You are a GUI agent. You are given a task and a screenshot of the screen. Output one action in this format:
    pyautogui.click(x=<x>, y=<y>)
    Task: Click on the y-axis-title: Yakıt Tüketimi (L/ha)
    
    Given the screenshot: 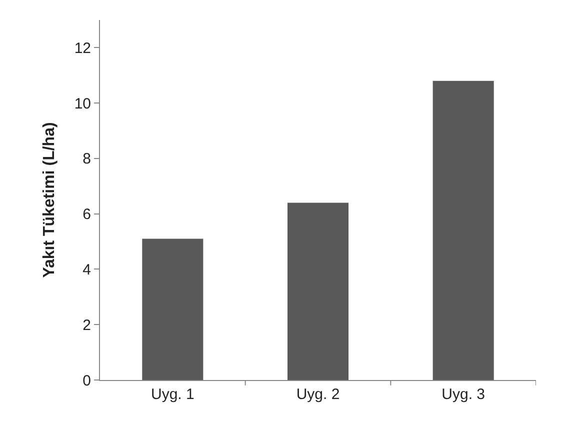 What is the action you would take?
    pyautogui.click(x=49, y=200)
    